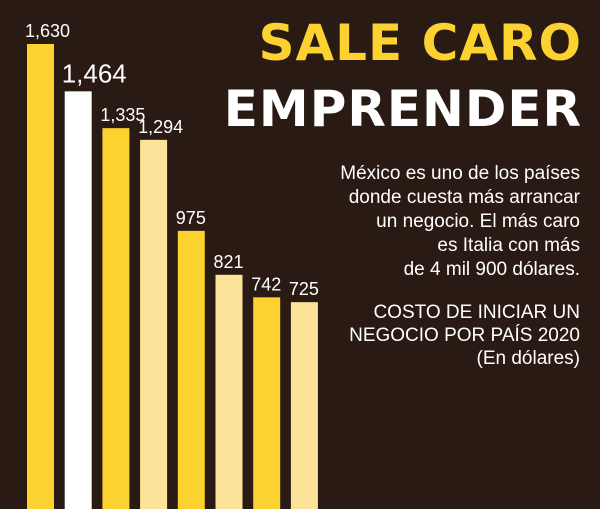  I want to click on bar-value-label: 1,294, so click(160, 127).